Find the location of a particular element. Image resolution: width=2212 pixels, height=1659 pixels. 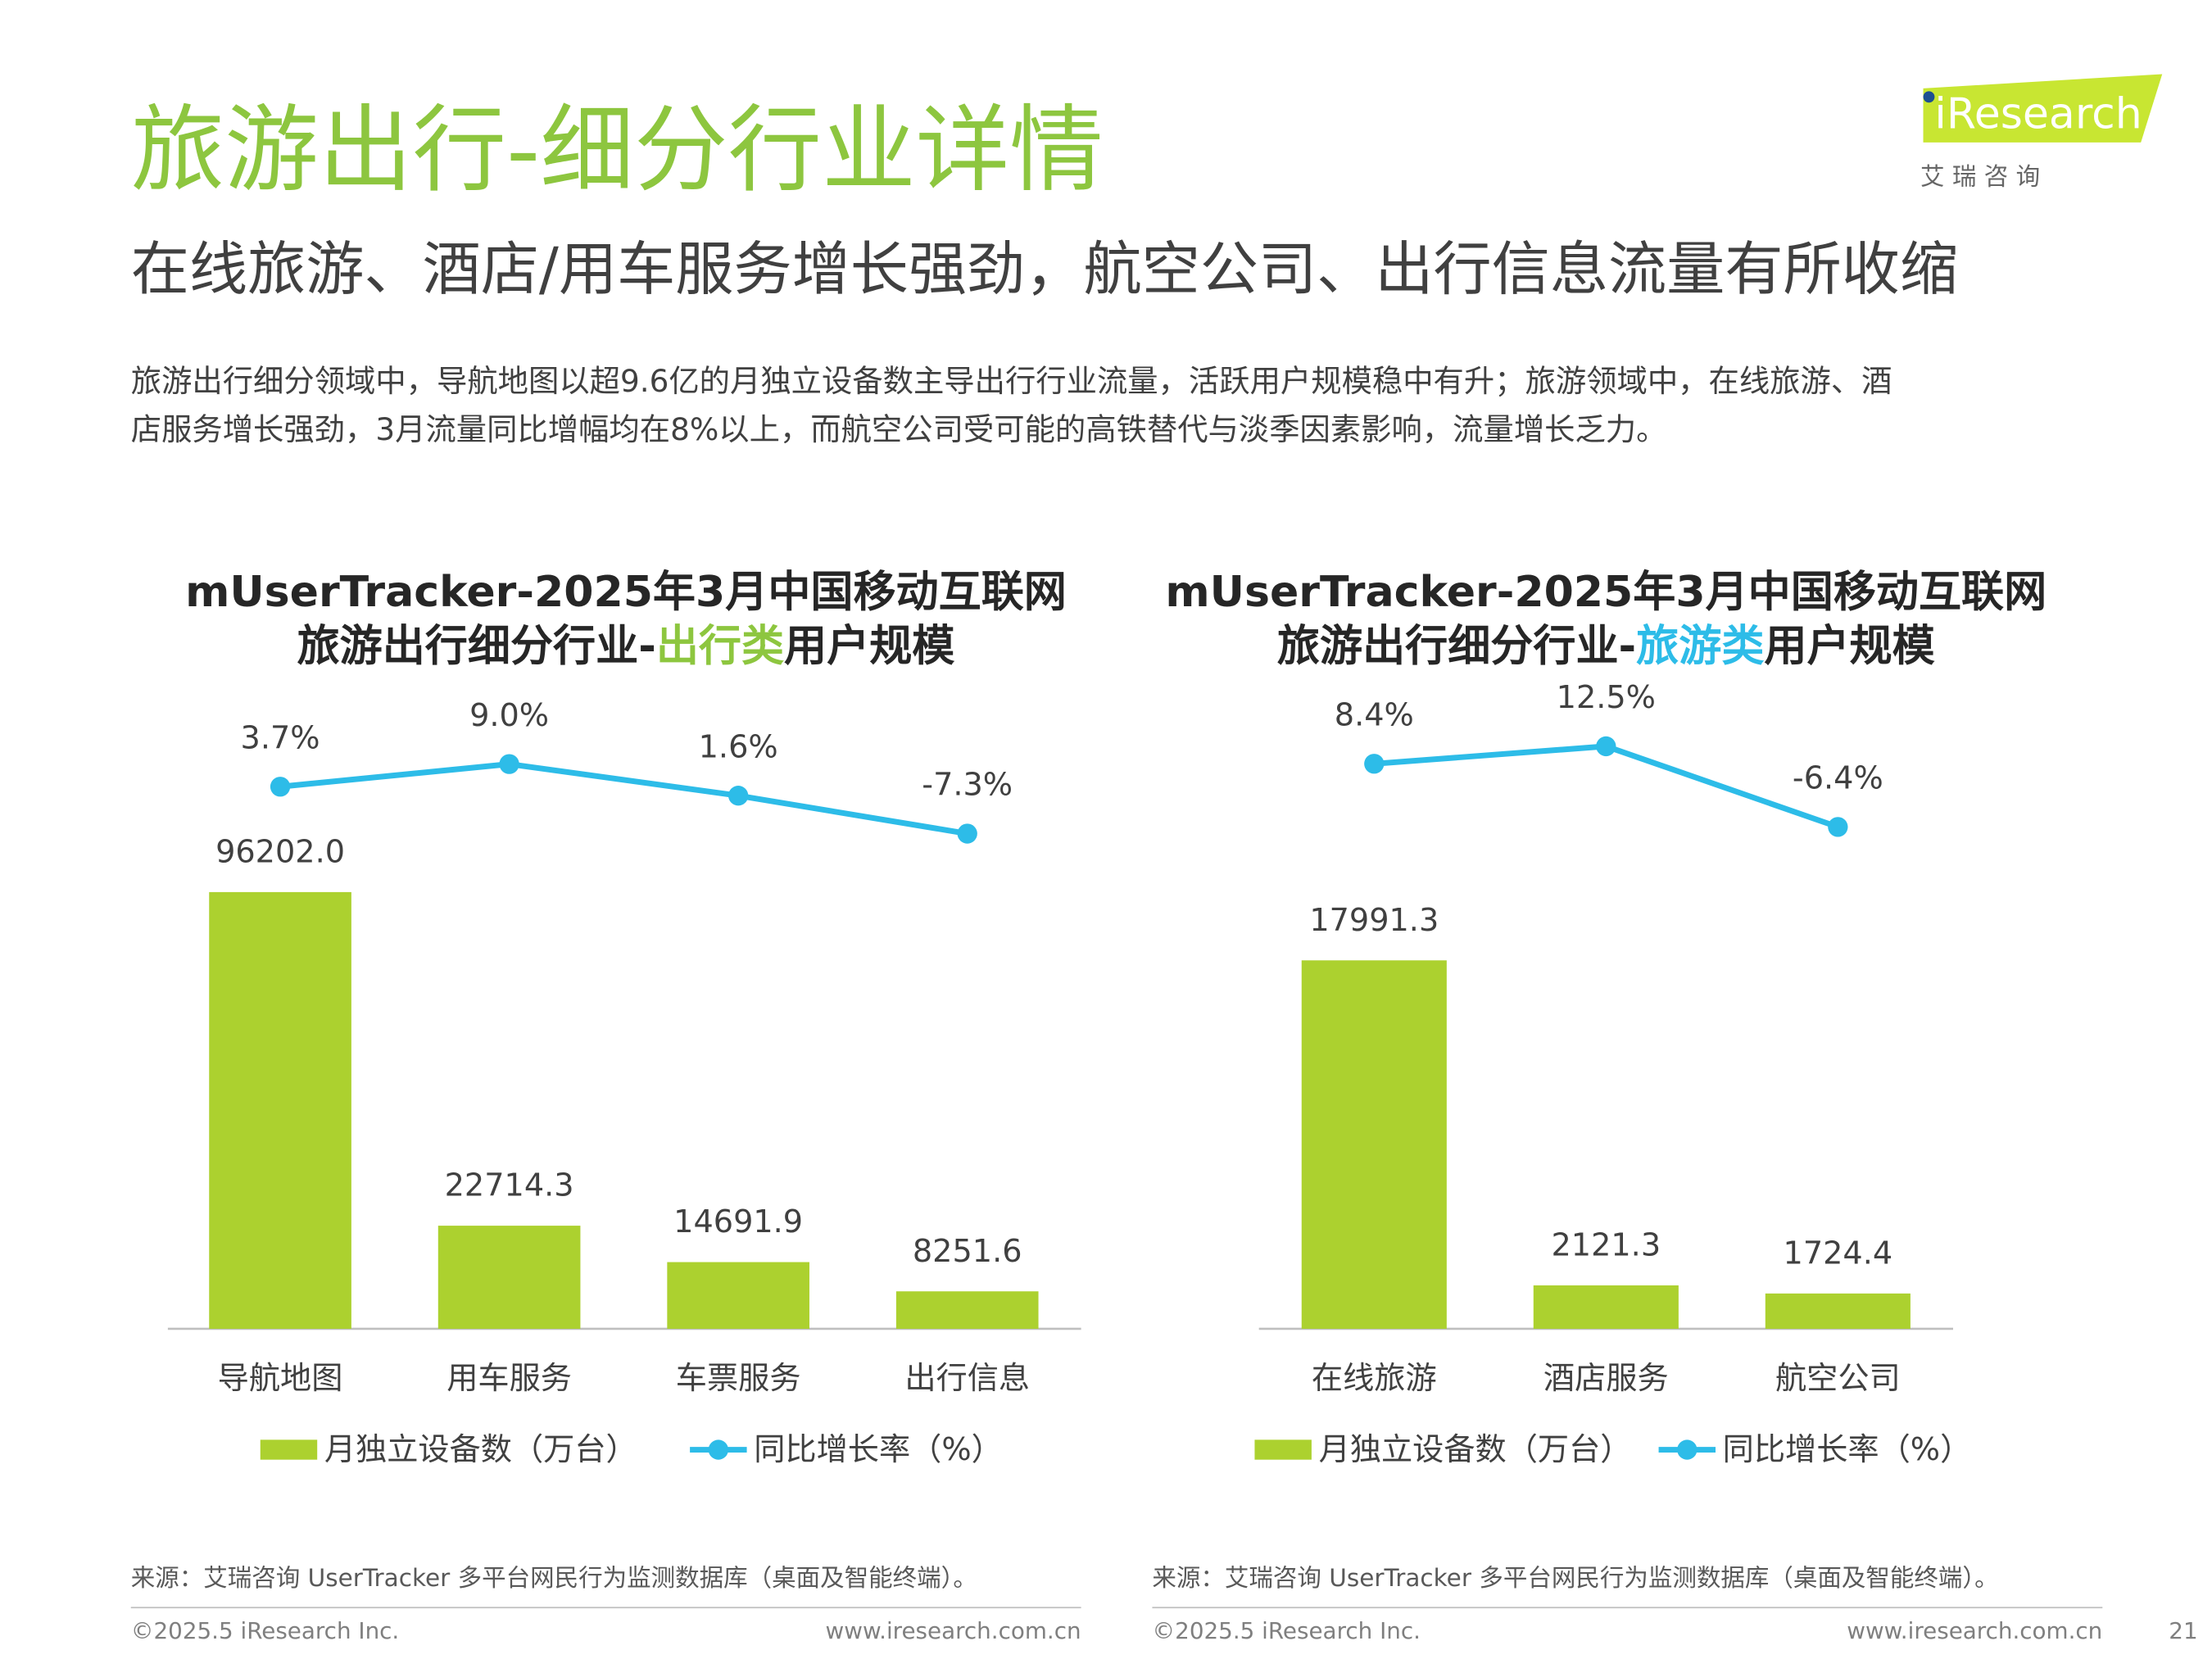

value-label: 12.5% is located at coordinates (1606, 698).